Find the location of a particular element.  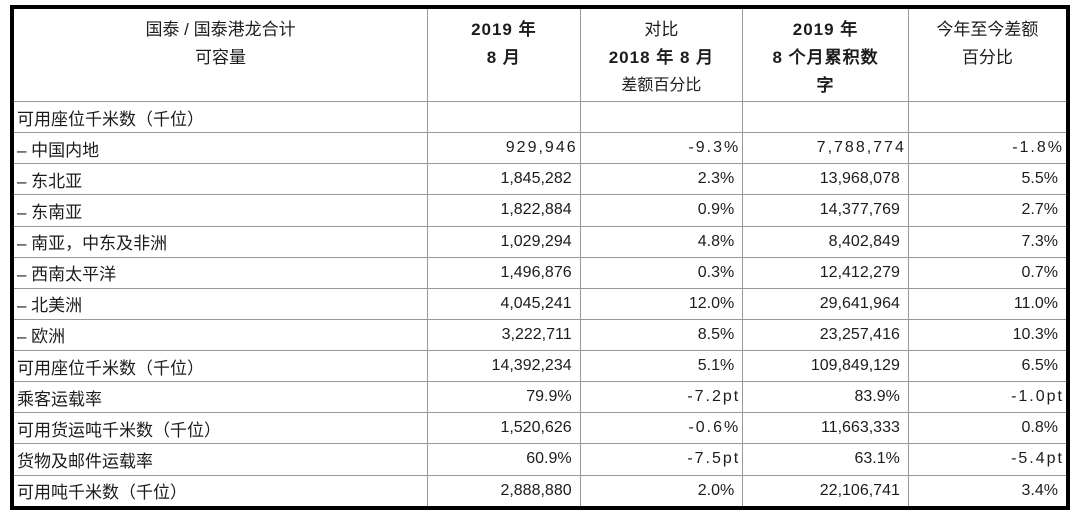

cell-label: – 东北亚 is located at coordinates (220, 179).